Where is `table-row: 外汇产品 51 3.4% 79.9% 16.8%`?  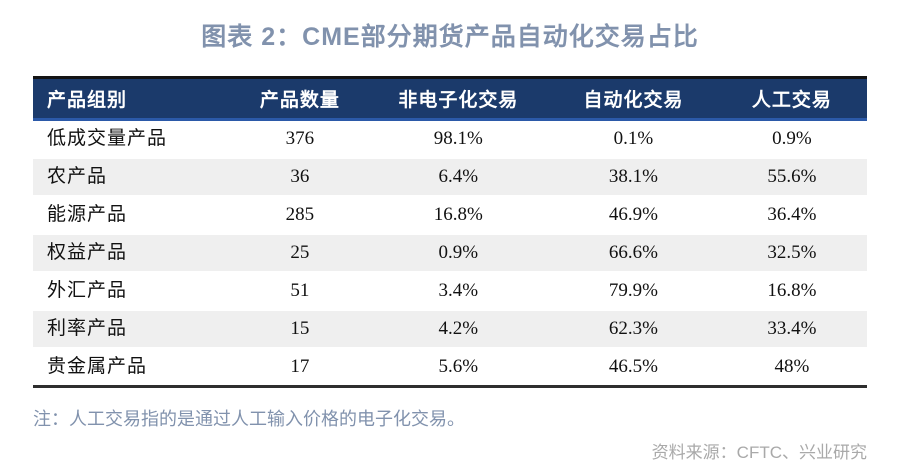 table-row: 外汇产品 51 3.4% 79.9% 16.8% is located at coordinates (450, 292).